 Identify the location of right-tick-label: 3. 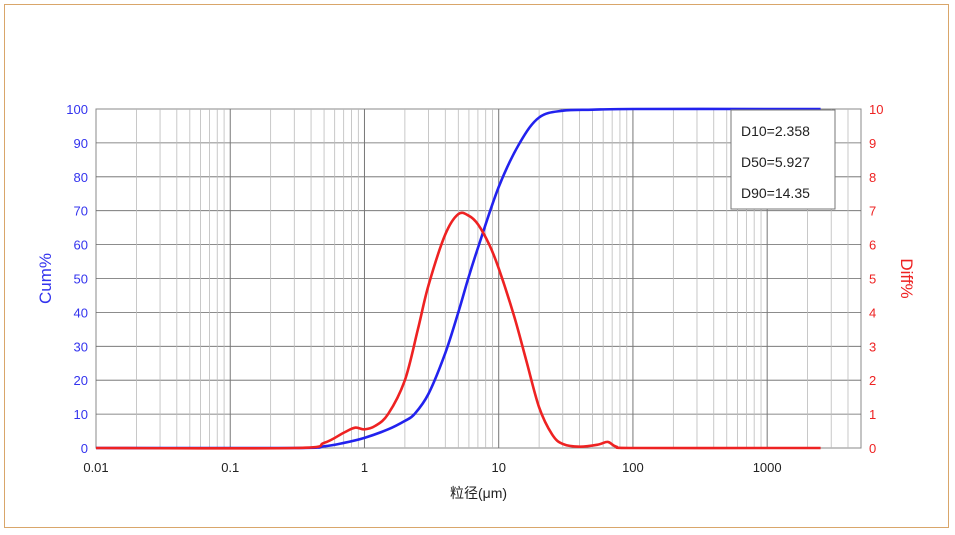
(872, 346).